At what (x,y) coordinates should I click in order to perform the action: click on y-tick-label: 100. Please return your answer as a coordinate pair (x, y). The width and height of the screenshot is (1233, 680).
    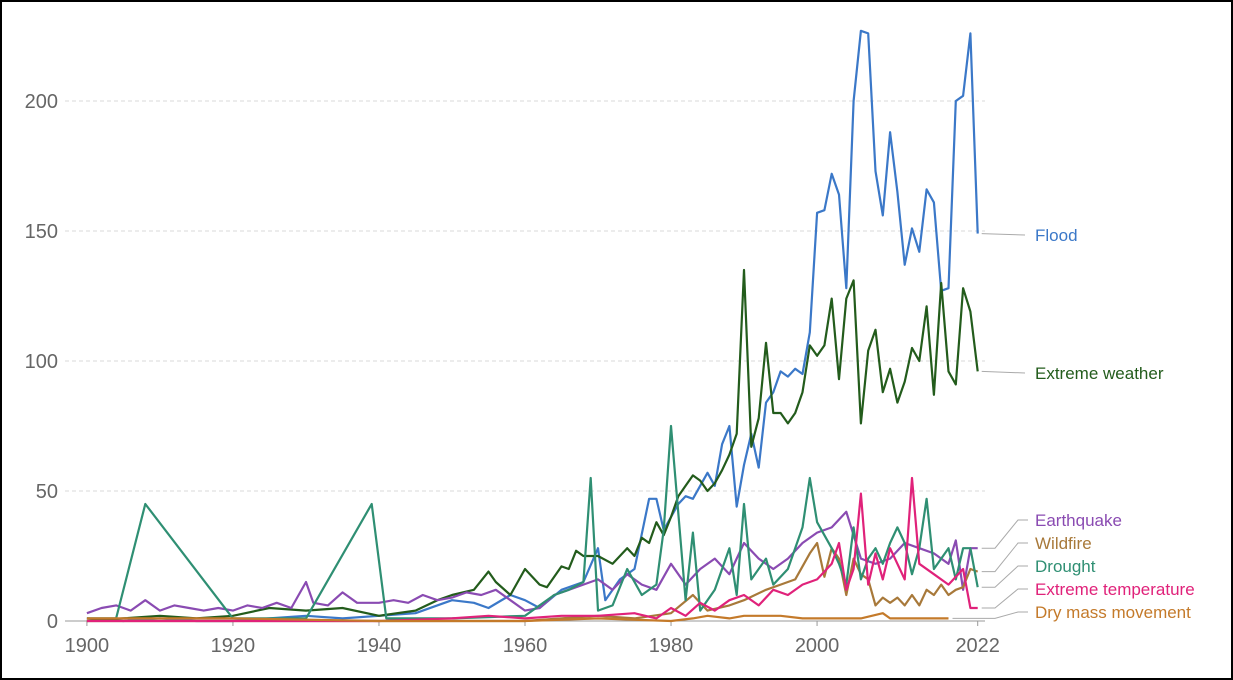
    Looking at the image, I should click on (41, 362).